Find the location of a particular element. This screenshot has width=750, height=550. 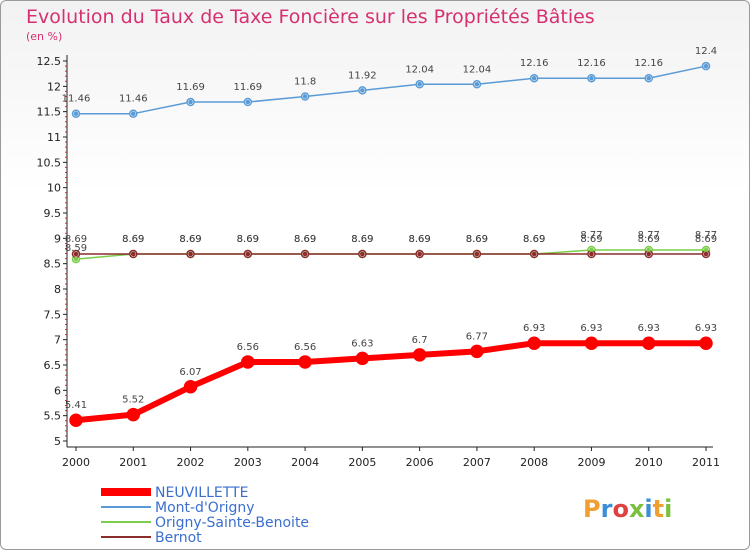

x-tick-label: 2005 is located at coordinates (362, 462).